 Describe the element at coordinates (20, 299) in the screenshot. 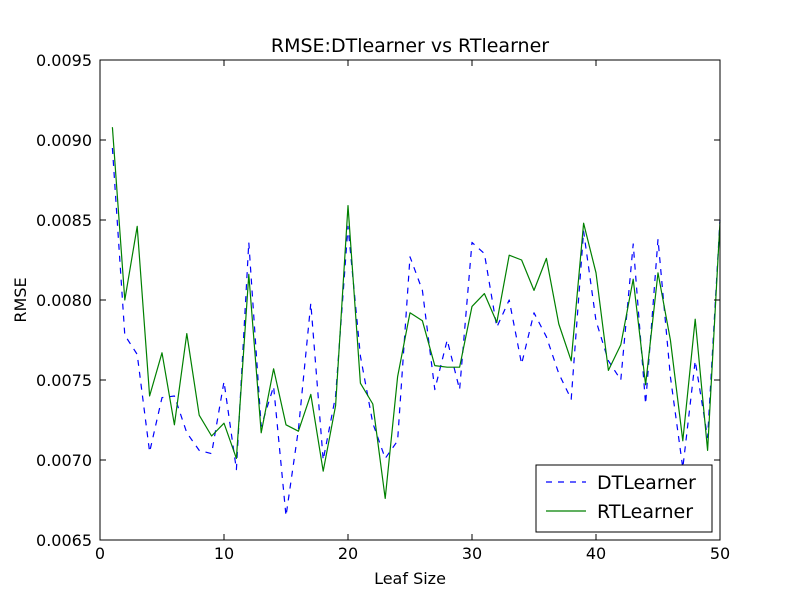

I see `y-axis-title: RMSE` at that location.